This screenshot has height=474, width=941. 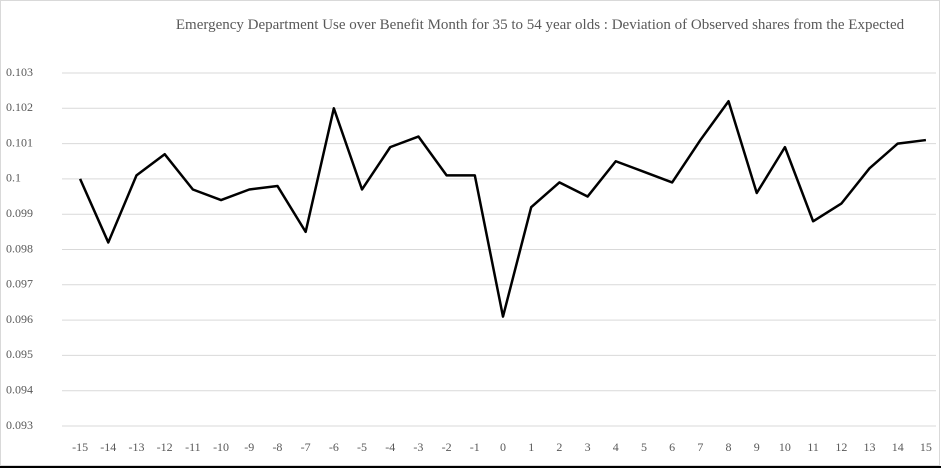 I want to click on x-tick-label: 3, so click(x=588, y=447).